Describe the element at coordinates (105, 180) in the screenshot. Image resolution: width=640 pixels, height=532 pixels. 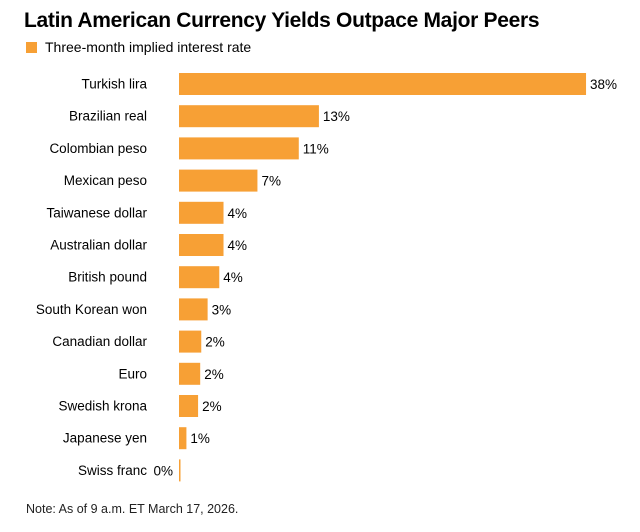
I see `category-label: Mexican peso` at that location.